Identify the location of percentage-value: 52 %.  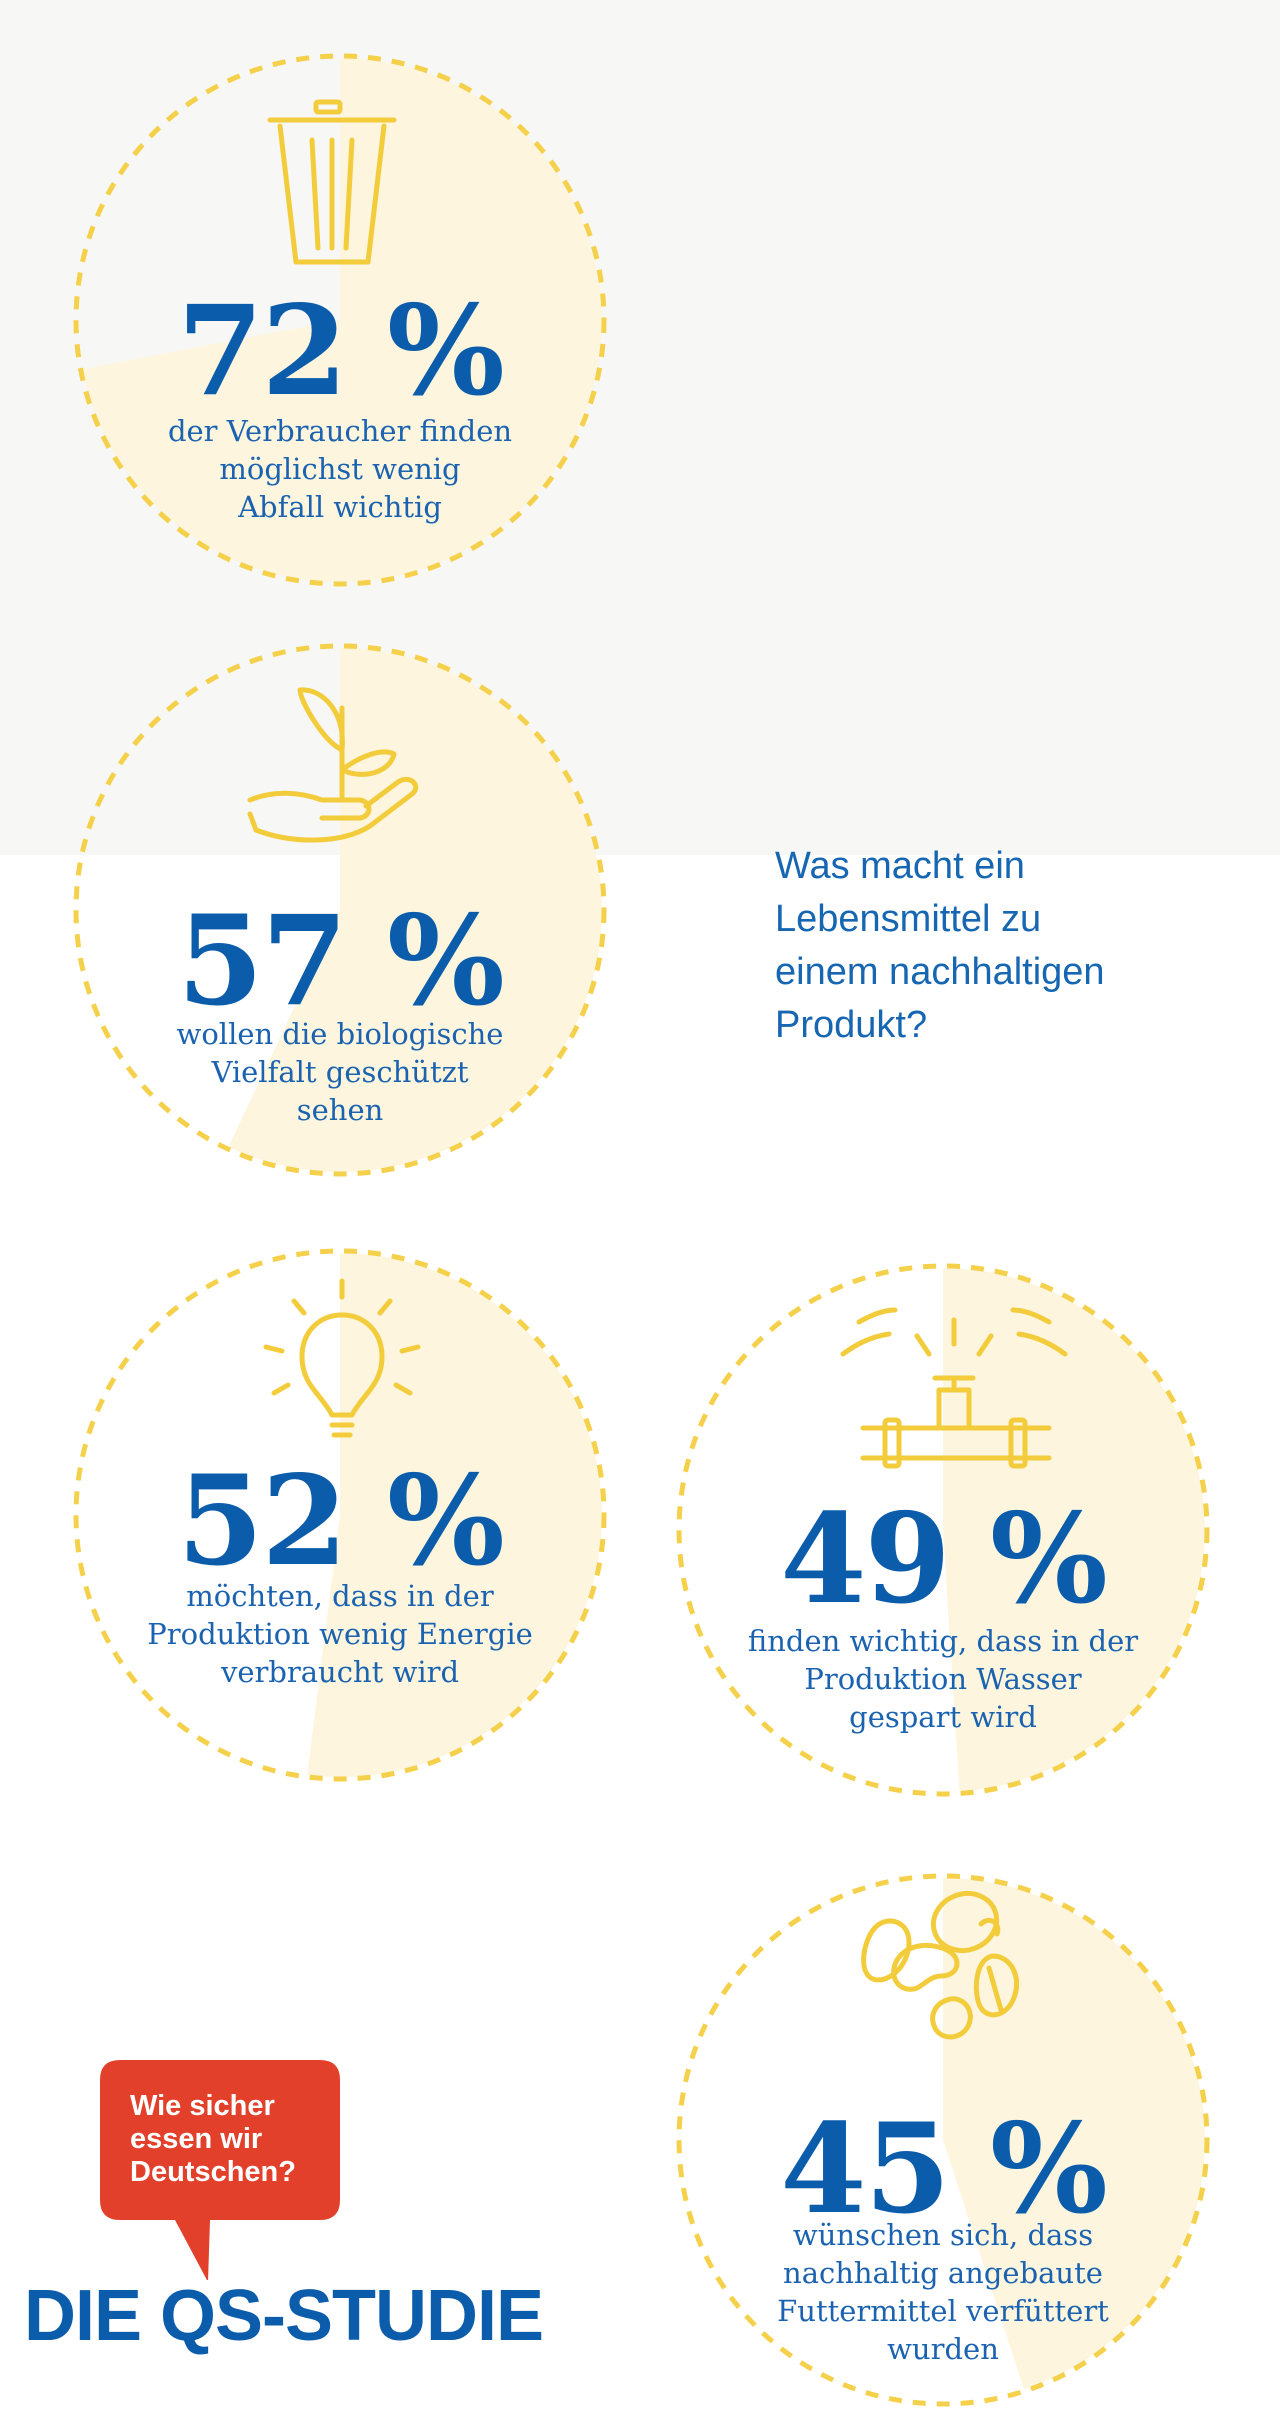
(341, 1521).